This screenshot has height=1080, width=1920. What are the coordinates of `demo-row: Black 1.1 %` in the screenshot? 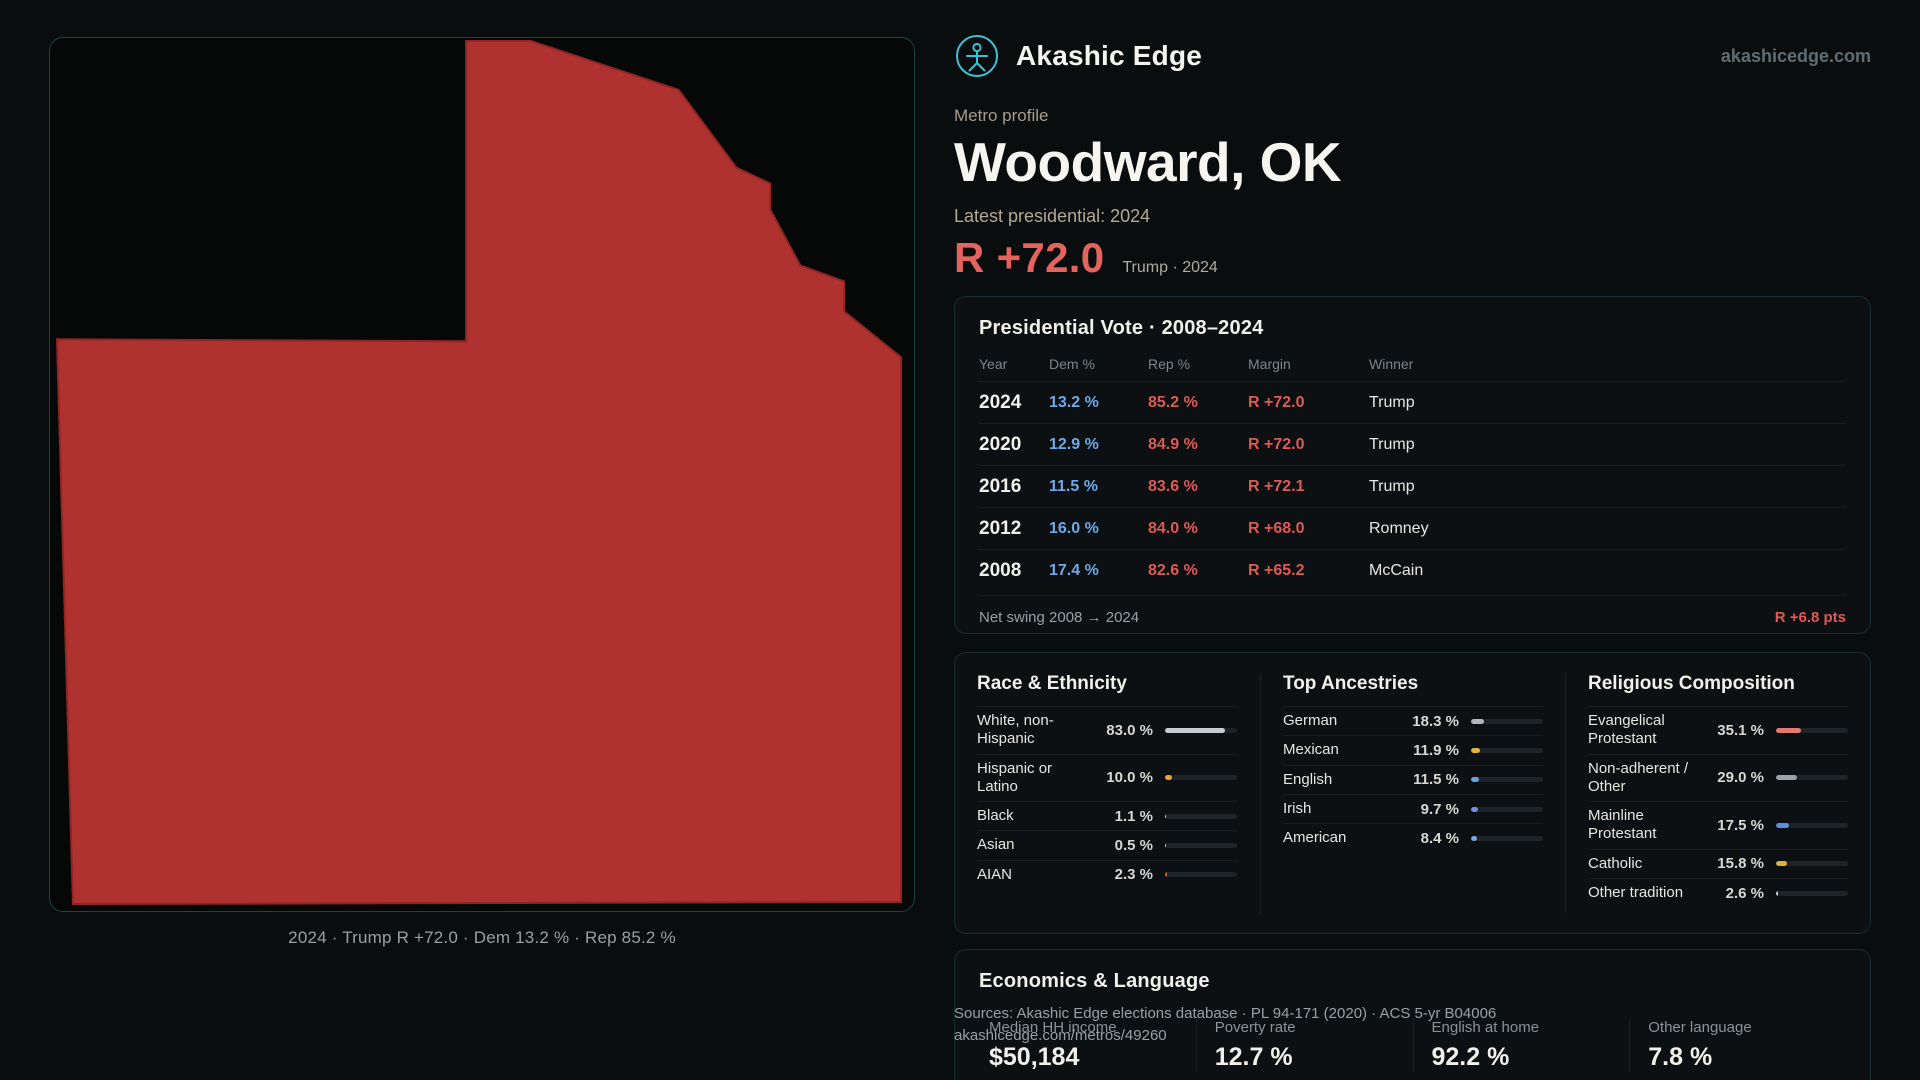 It's located at (1107, 815).